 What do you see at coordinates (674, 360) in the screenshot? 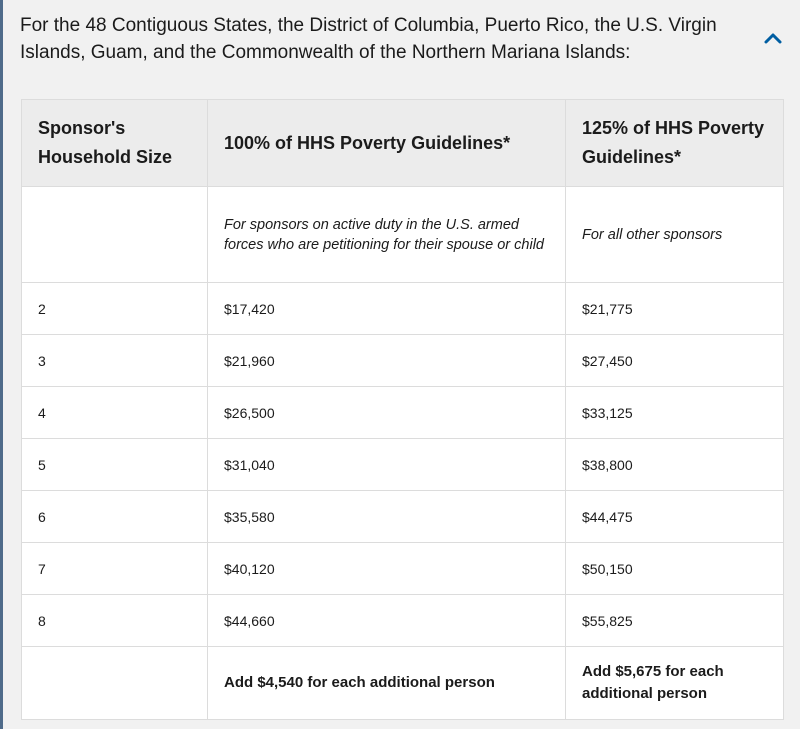
I see `amount-125-cell: $27,450` at bounding box center [674, 360].